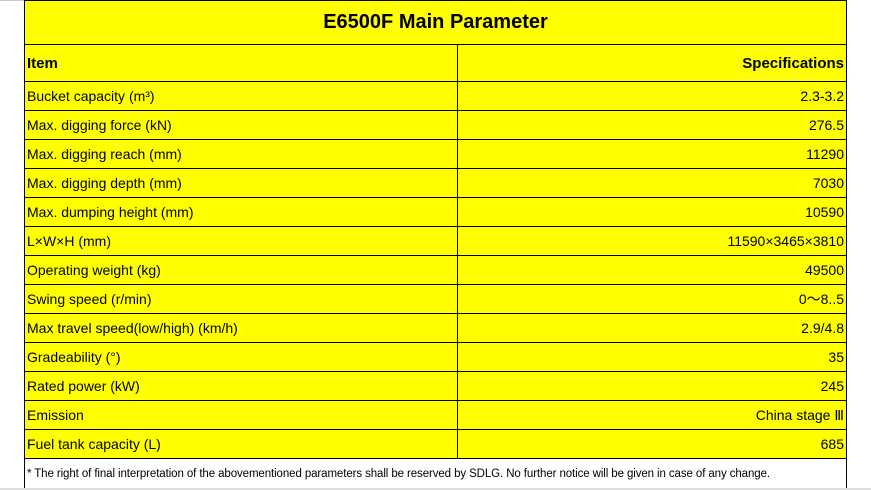 The image size is (871, 490). Describe the element at coordinates (652, 357) in the screenshot. I see `row-value: 35` at that location.